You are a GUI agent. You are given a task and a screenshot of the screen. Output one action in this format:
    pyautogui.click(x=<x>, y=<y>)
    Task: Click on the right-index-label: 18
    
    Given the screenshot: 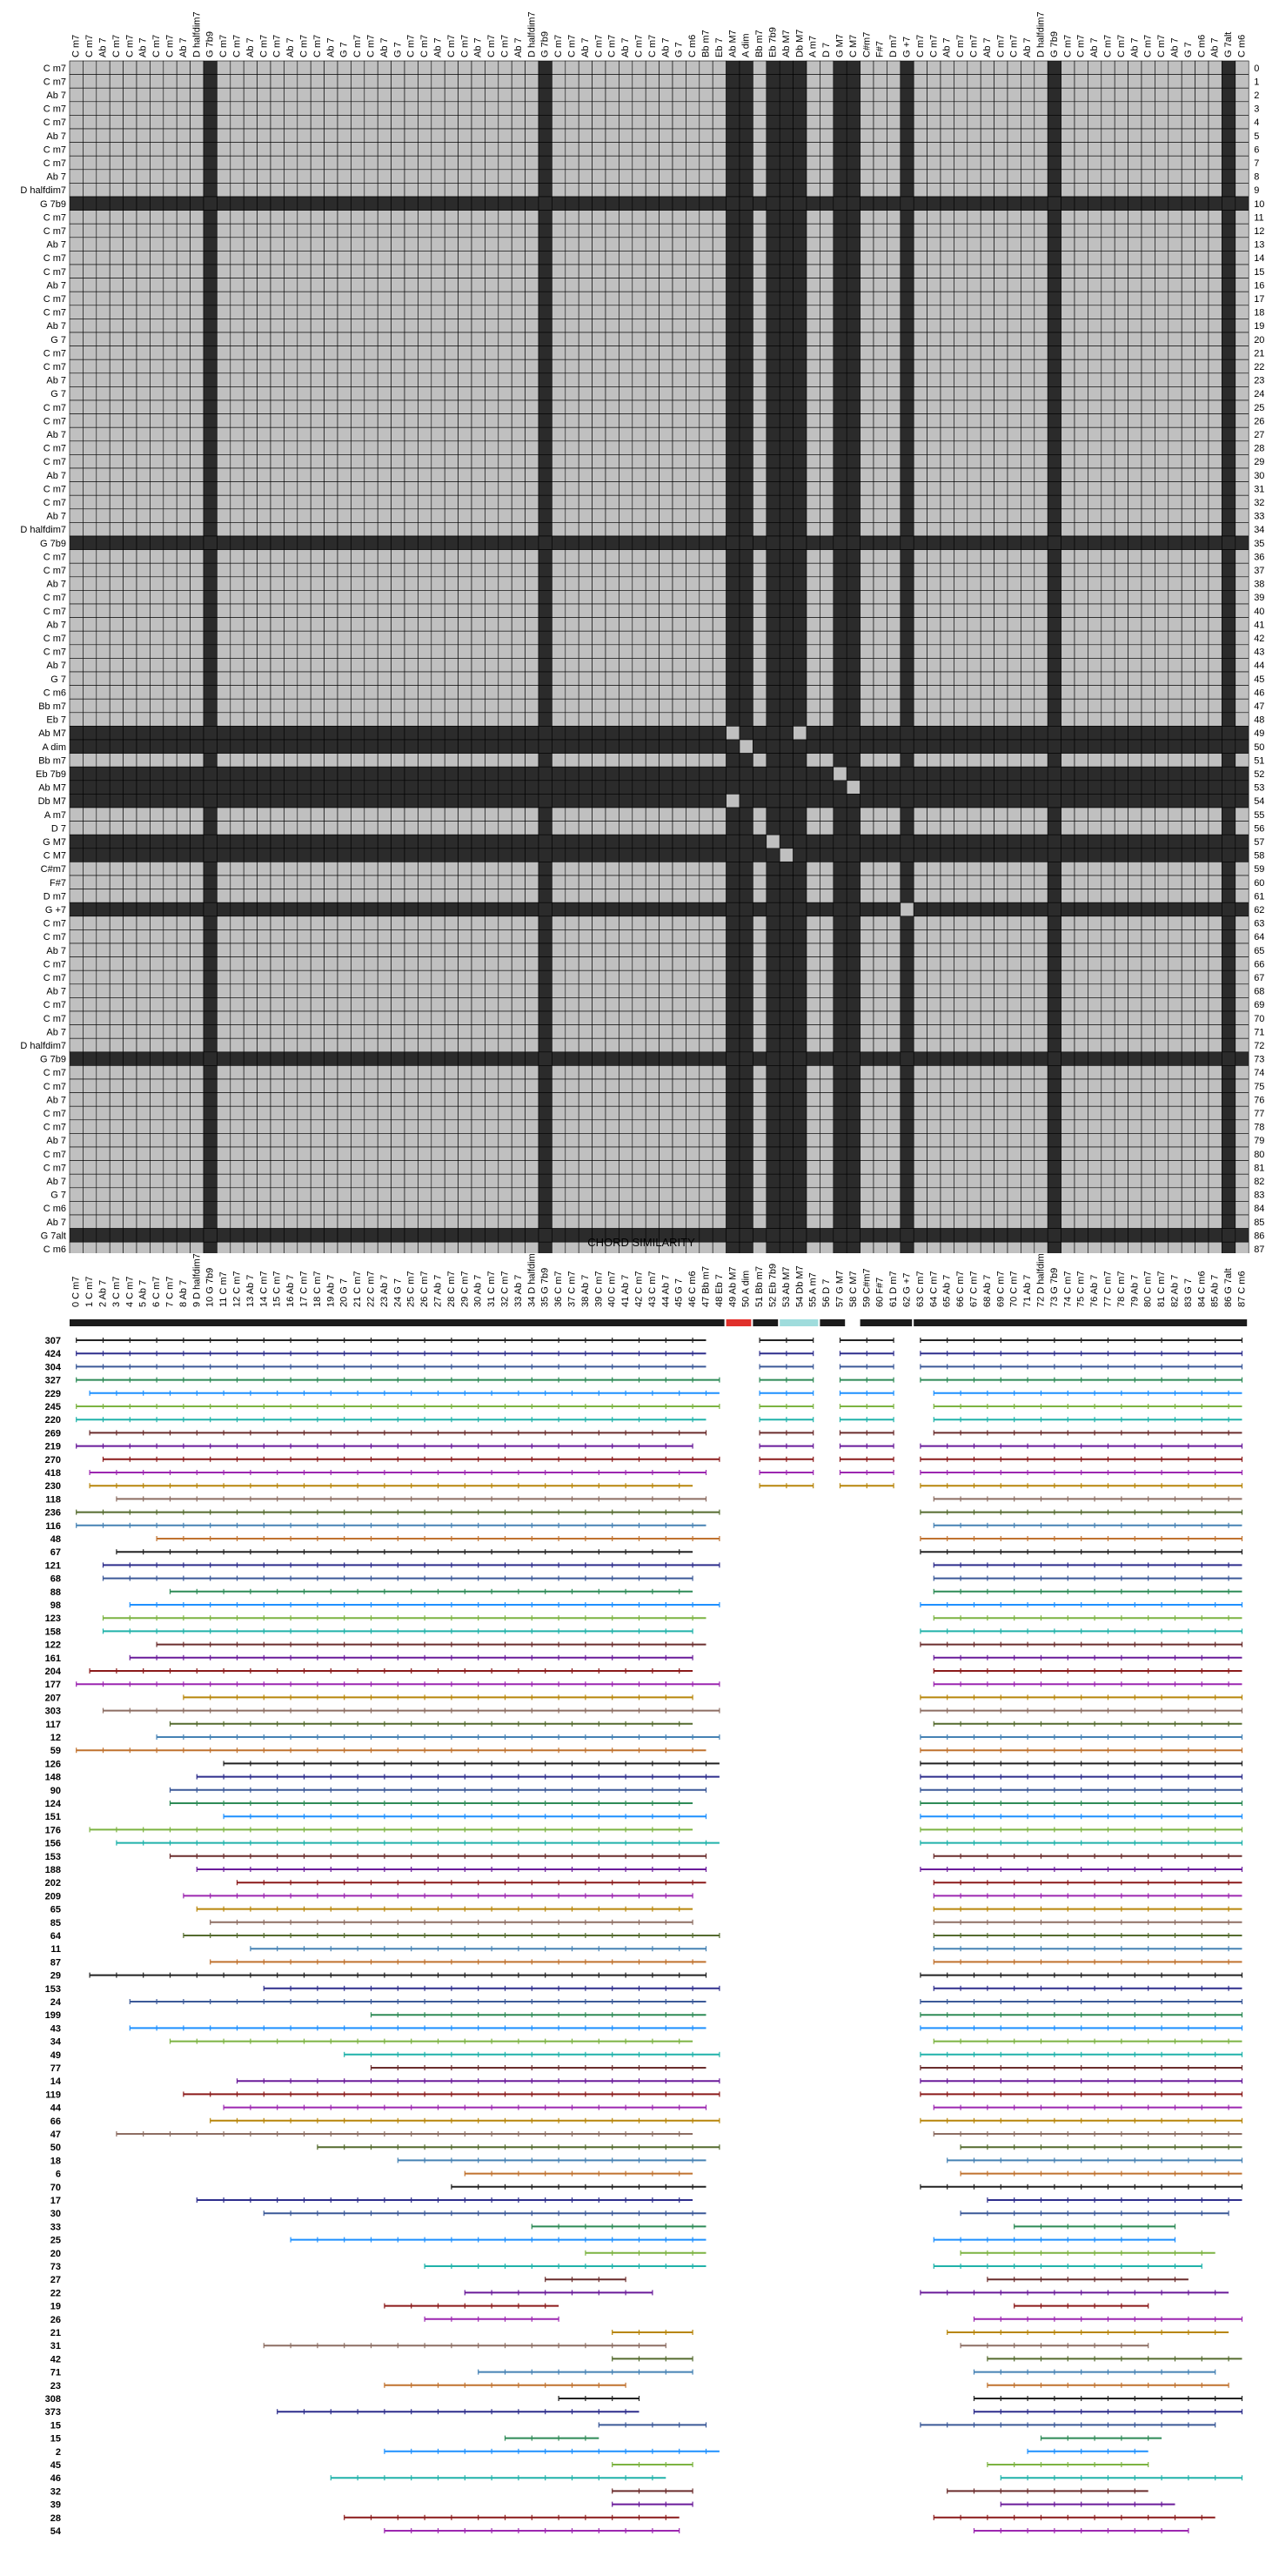 What is the action you would take?
    pyautogui.click(x=1259, y=313)
    